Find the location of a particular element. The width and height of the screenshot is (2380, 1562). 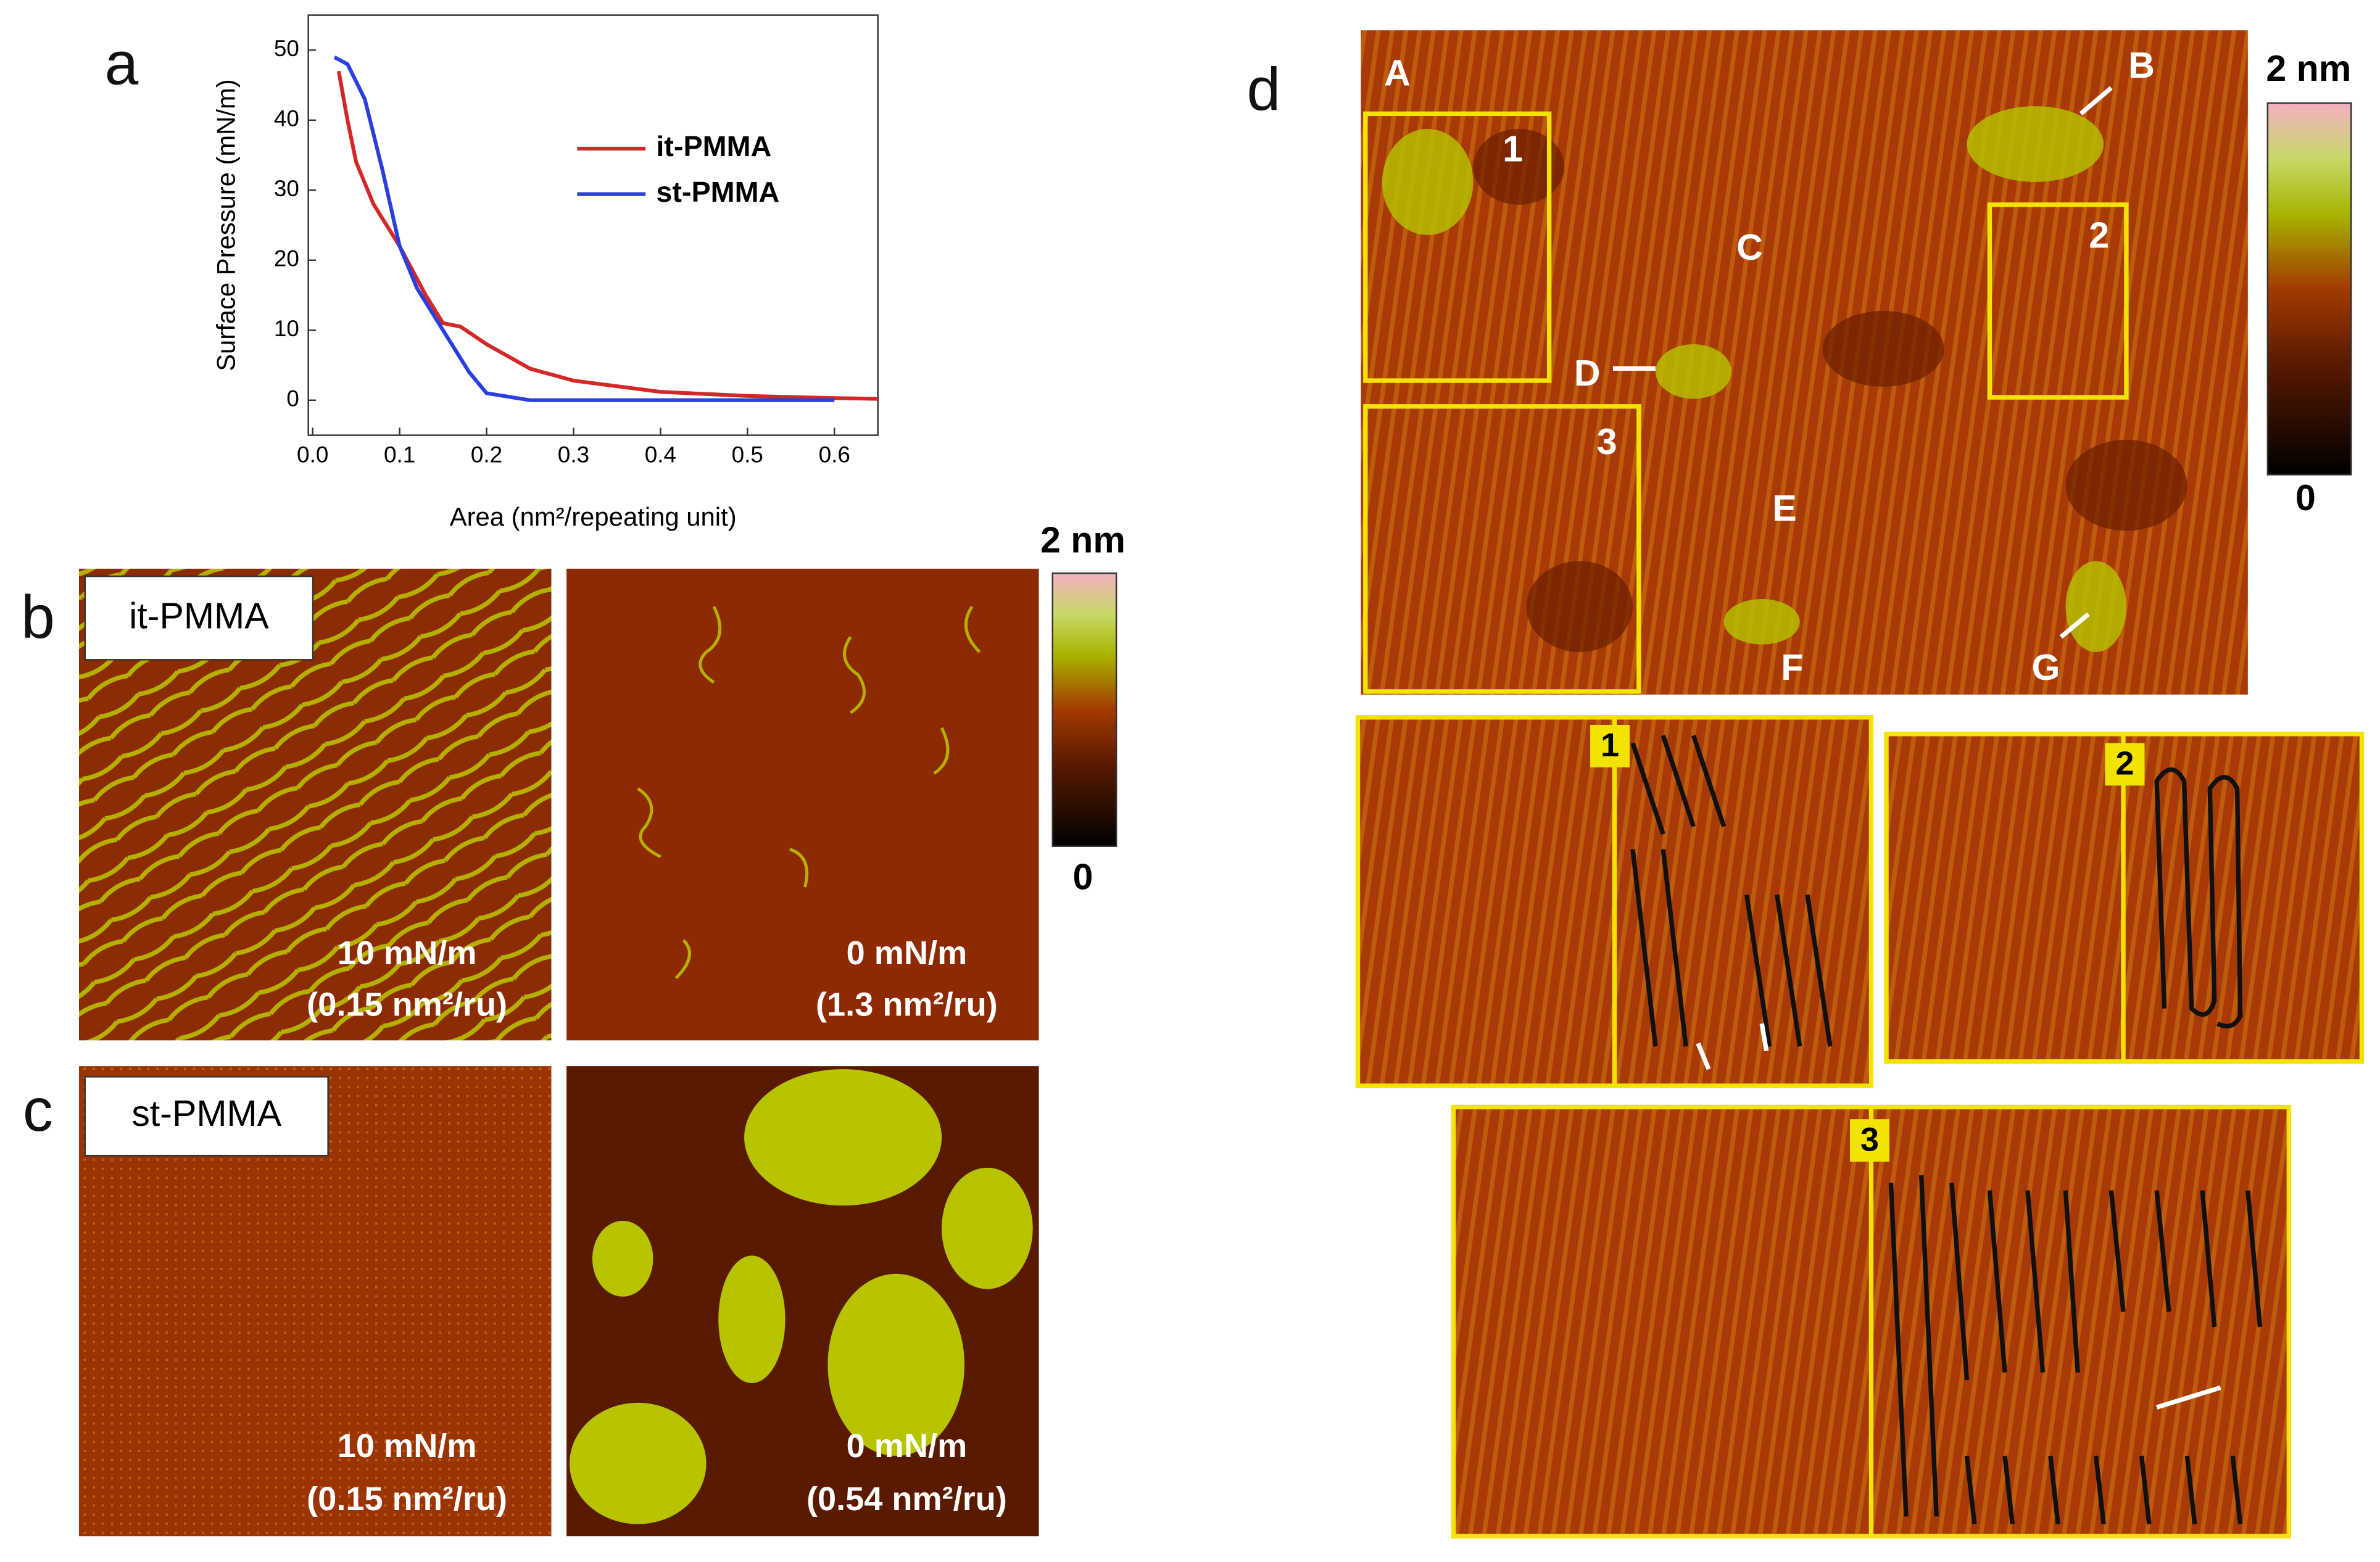

chain-strands is located at coordinates (809, 792).